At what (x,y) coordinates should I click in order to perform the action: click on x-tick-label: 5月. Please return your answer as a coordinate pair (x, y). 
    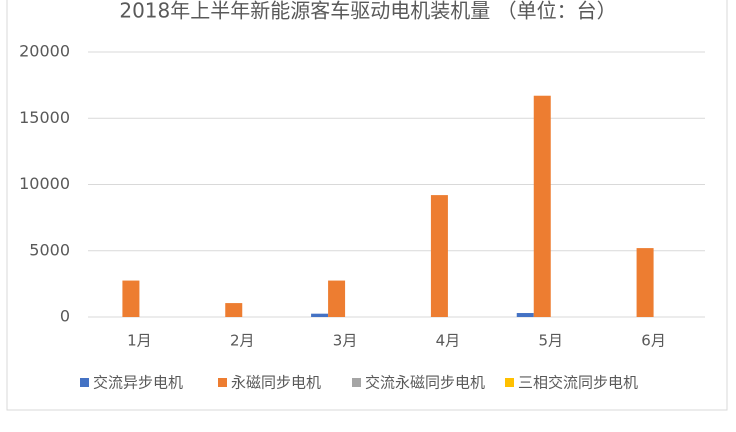
    Looking at the image, I should click on (550, 341).